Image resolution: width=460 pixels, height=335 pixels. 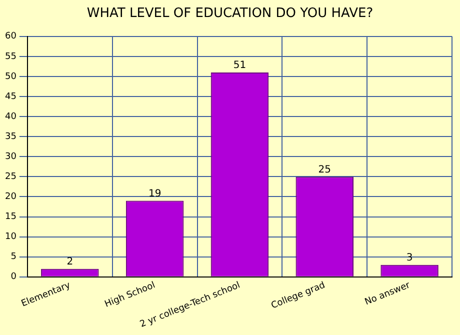 What do you see at coordinates (10, 57) in the screenshot?
I see `y-tick-label: 55` at bounding box center [10, 57].